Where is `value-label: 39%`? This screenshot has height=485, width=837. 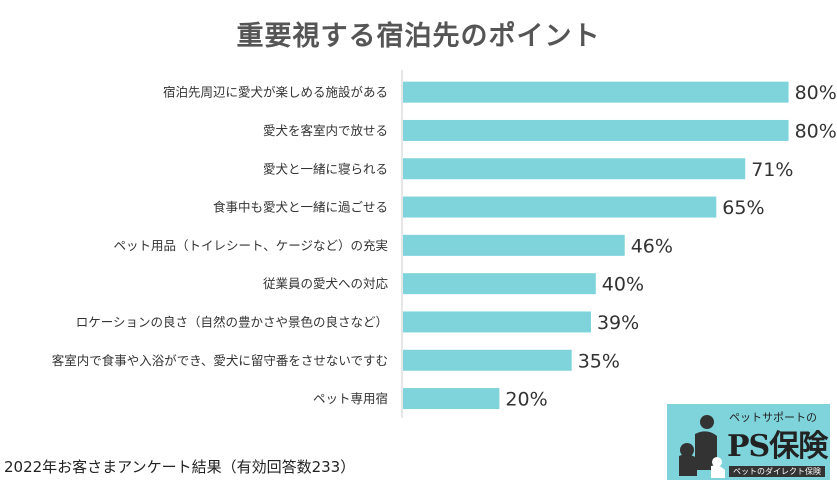 value-label: 39% is located at coordinates (618, 323).